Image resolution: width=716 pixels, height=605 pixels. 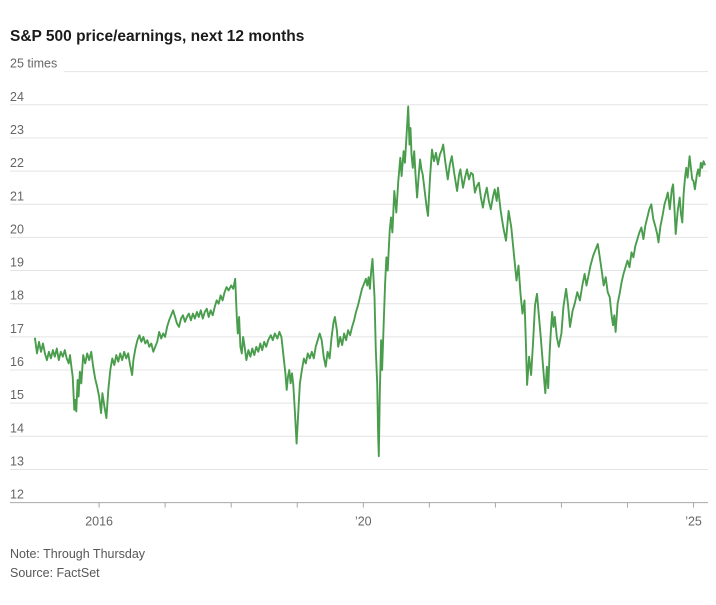 What do you see at coordinates (157, 37) in the screenshot?
I see `chart-title: S&P 500 price/earnings, next 12 months` at bounding box center [157, 37].